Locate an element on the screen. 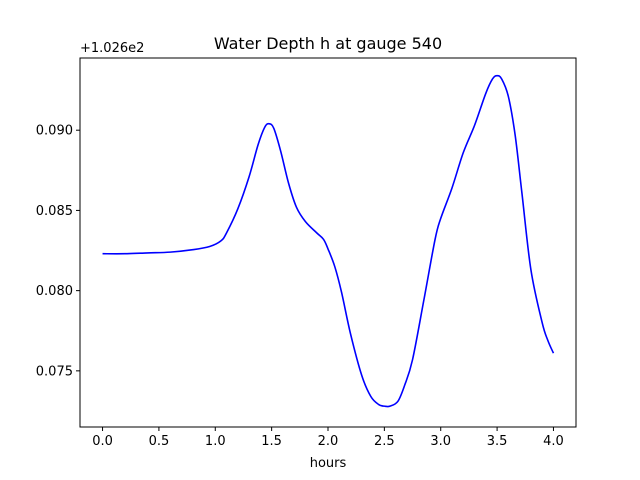 The image size is (640, 480). x-tick-label: 0.0 is located at coordinates (102, 441).